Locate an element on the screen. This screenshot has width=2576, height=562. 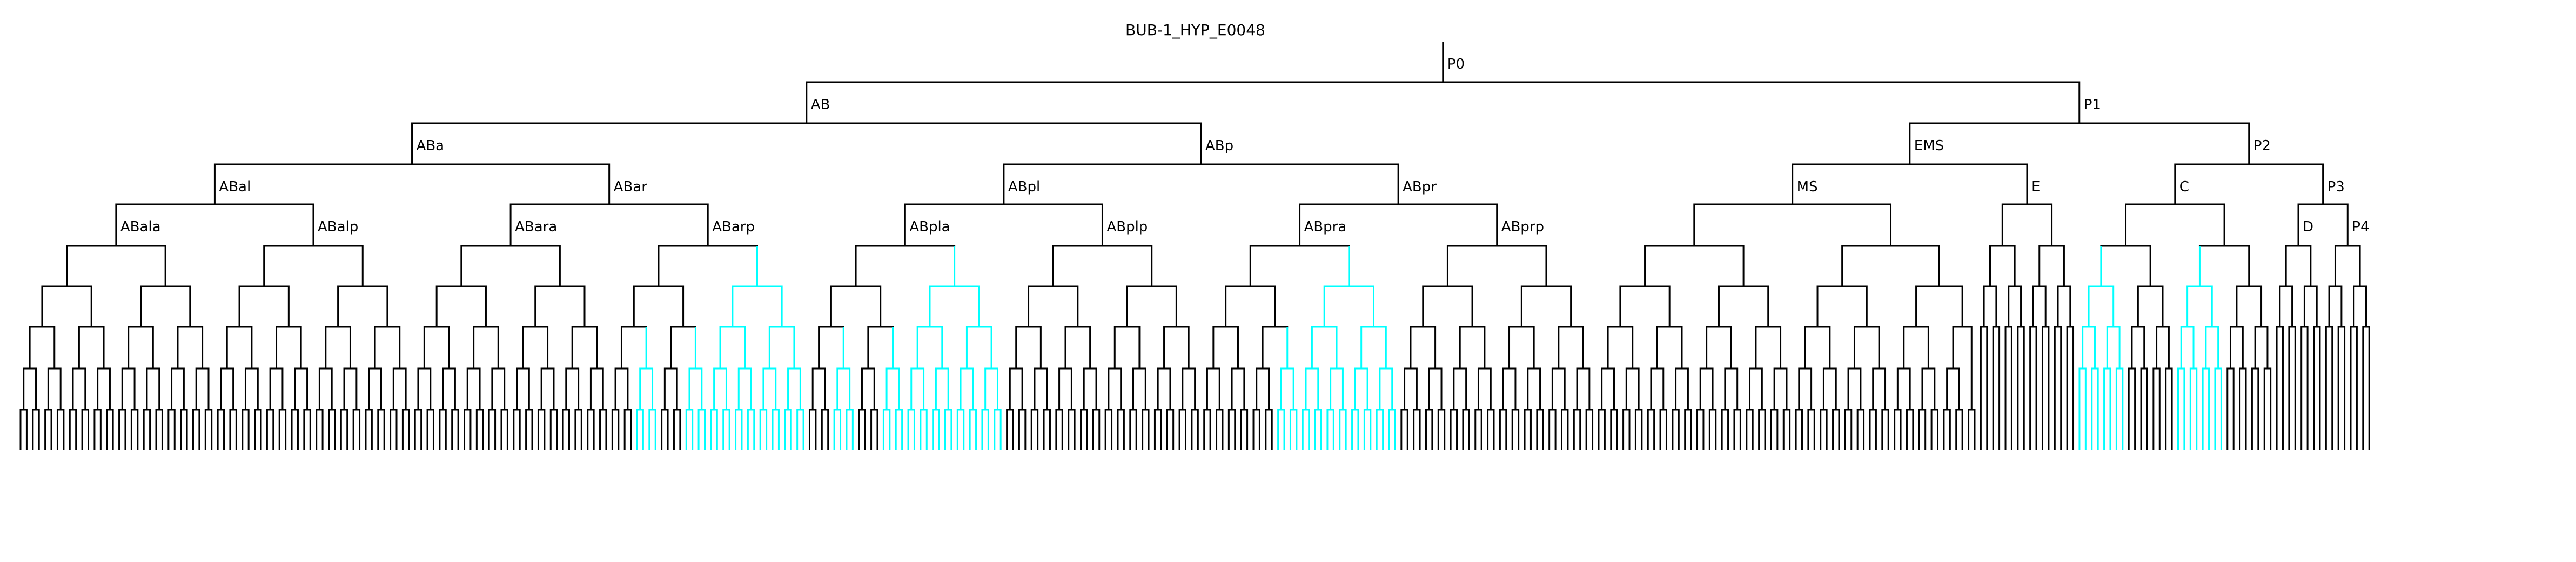
node-label-ABara: ABara is located at coordinates (536, 227).